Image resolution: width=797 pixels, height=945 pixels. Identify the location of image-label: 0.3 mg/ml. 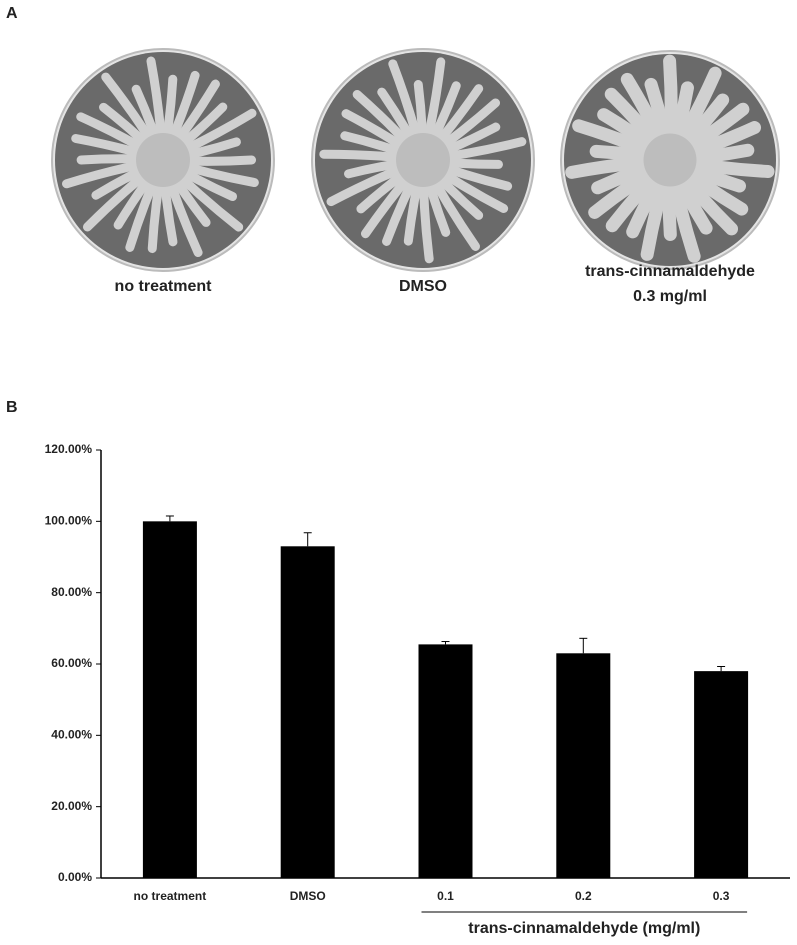
(670, 296).